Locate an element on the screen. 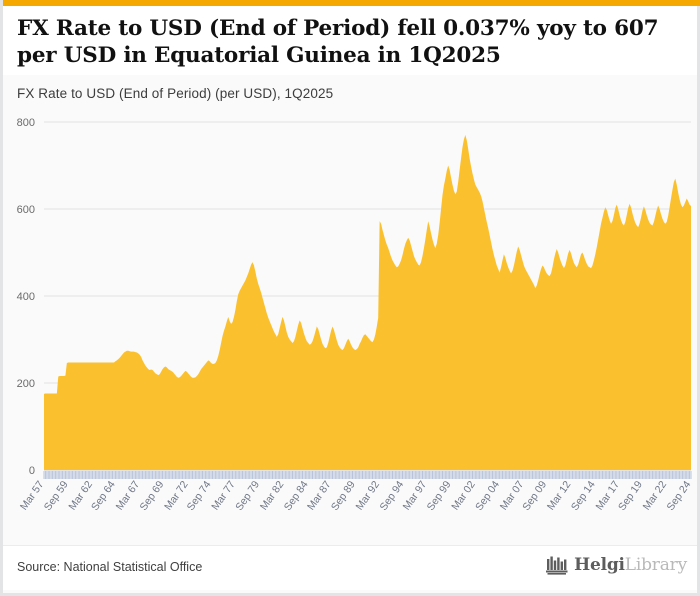 This screenshot has height=596, width=700. helgi-library-logo: HelgiLibrary is located at coordinates (616, 565).